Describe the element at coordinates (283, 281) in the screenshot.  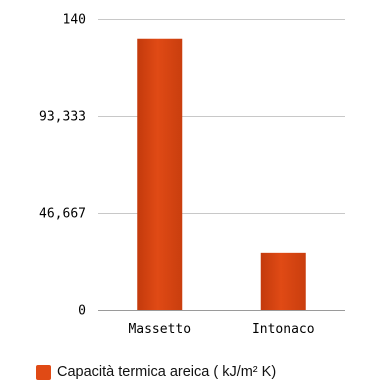
I see `bar-intonaco` at that location.